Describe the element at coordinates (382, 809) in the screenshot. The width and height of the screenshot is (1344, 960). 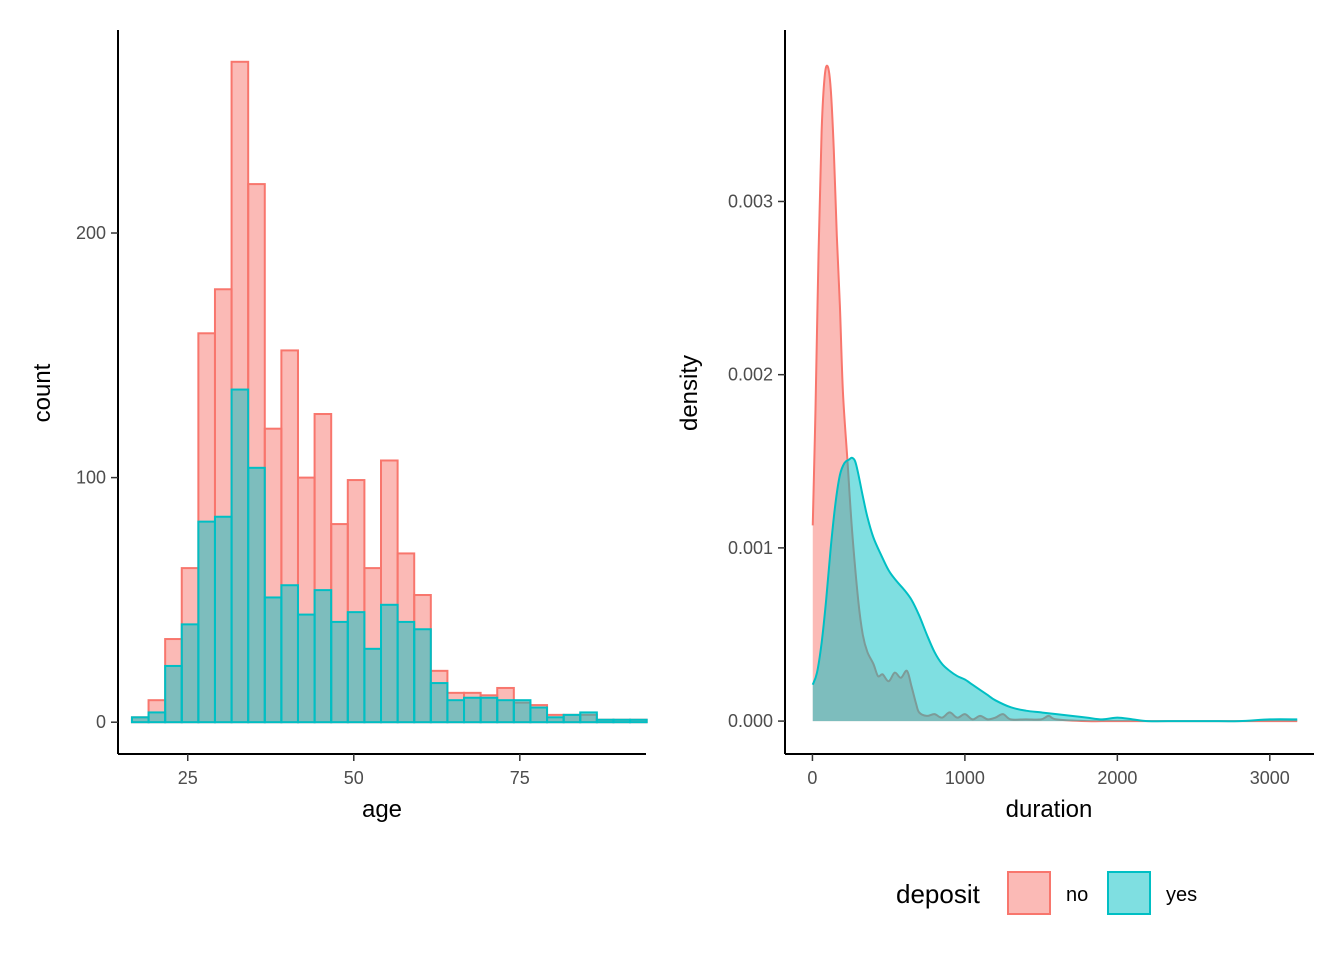
I see `x-axis-title-age: age` at that location.